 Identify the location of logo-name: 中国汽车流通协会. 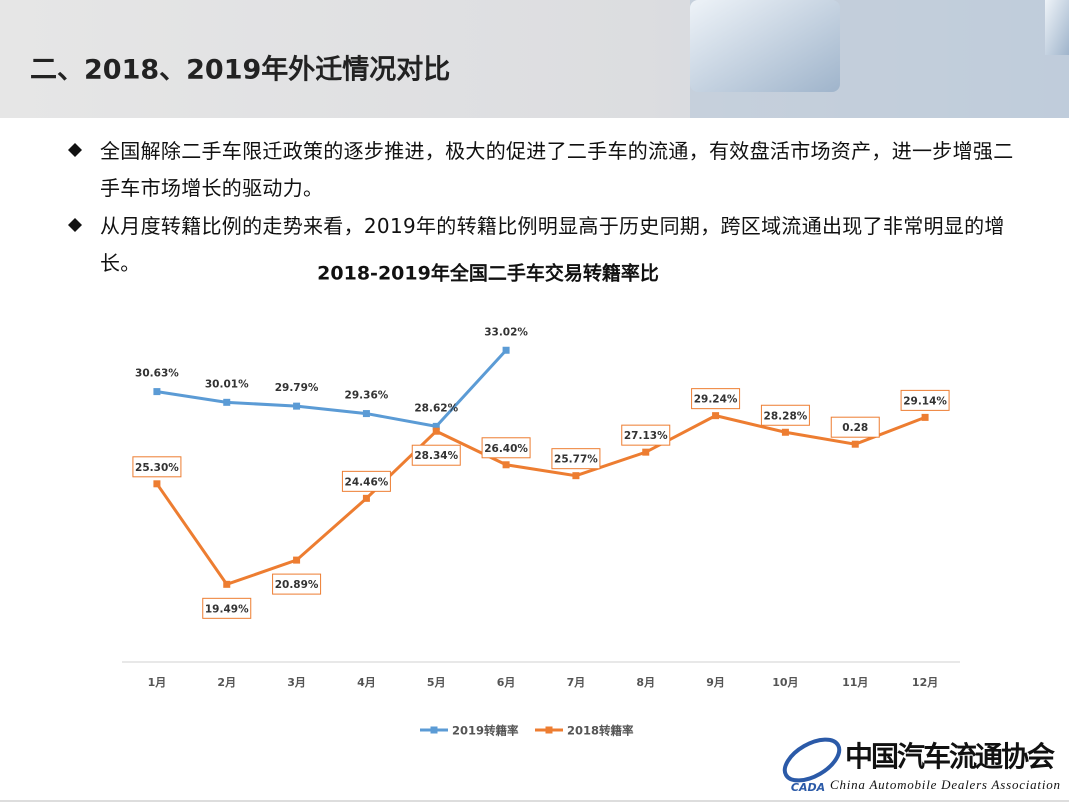
(950, 756).